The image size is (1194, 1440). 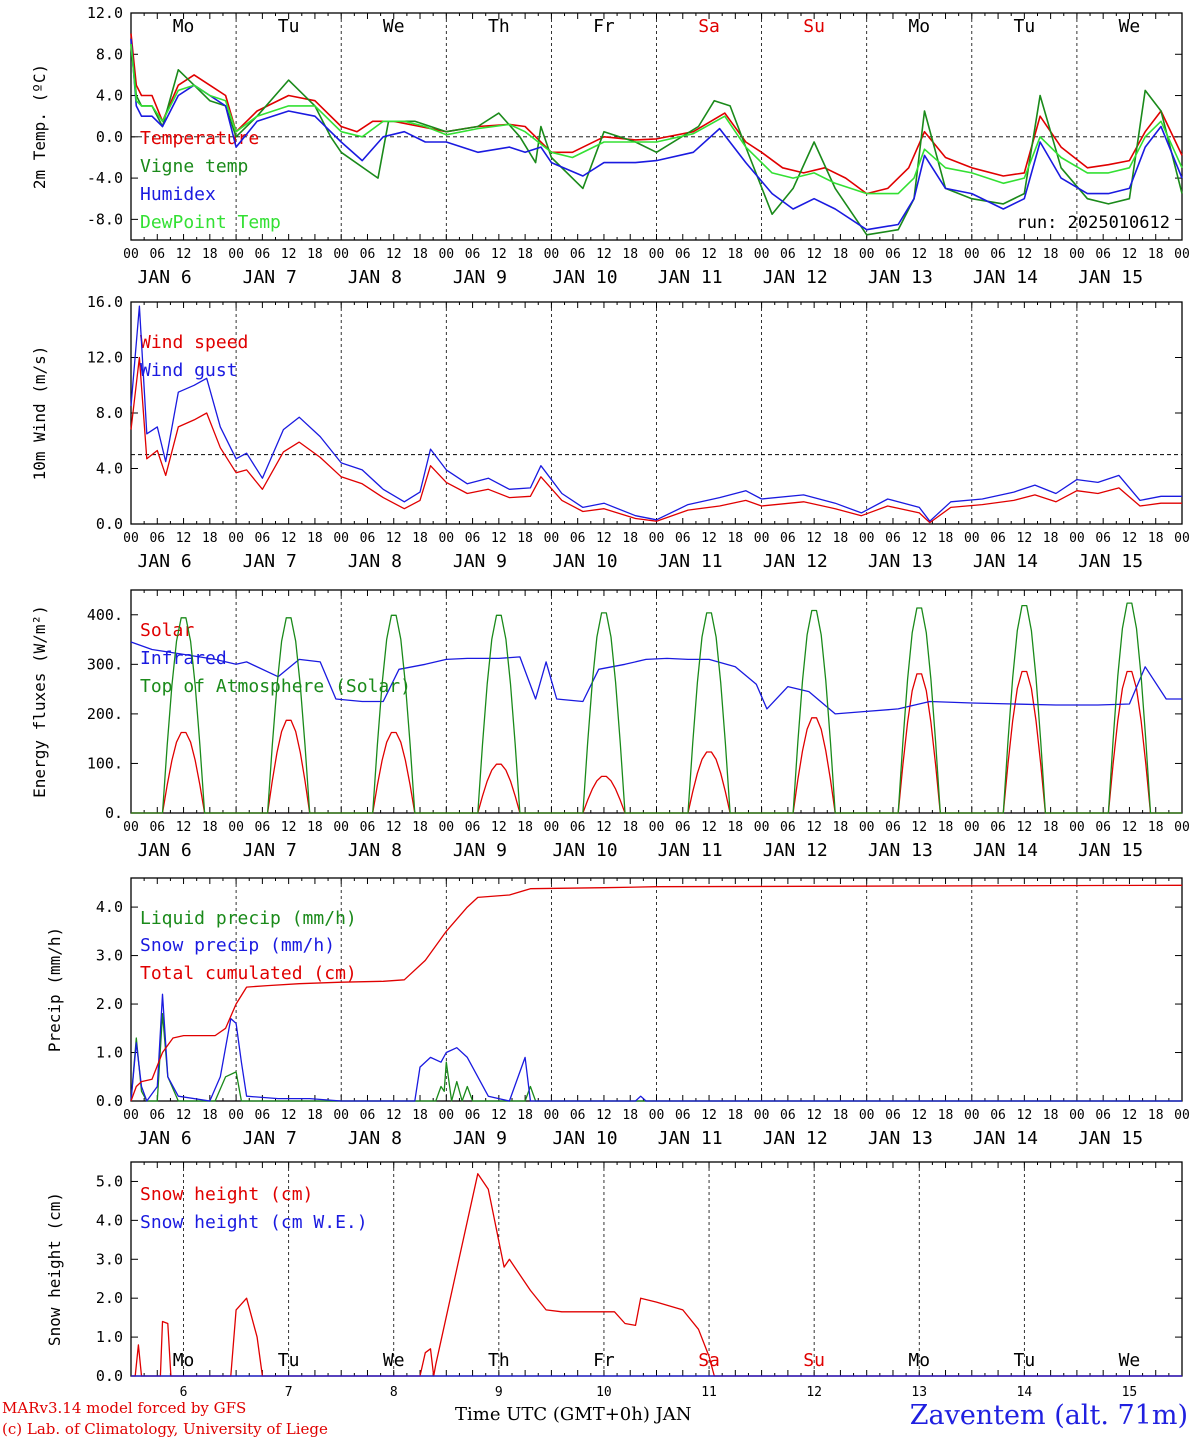 What do you see at coordinates (109, 1004) in the screenshot?
I see `y-tick-label: 2.0` at bounding box center [109, 1004].